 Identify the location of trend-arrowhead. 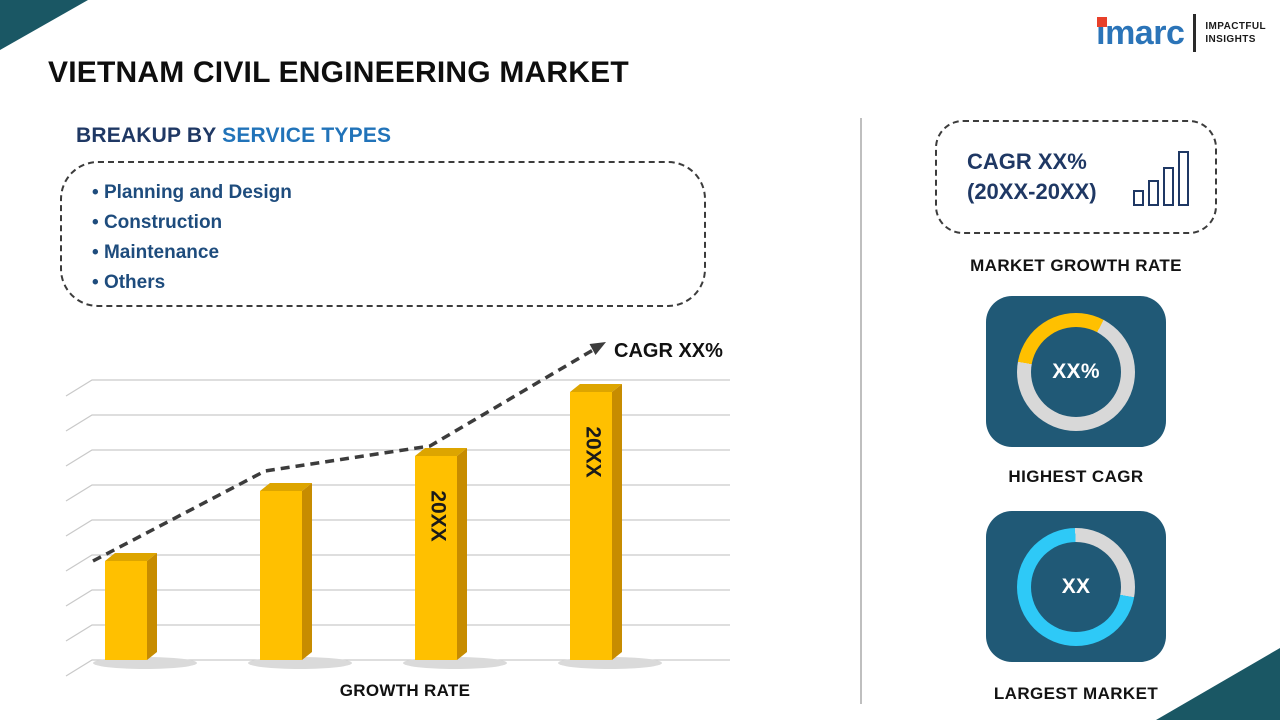
(597, 348).